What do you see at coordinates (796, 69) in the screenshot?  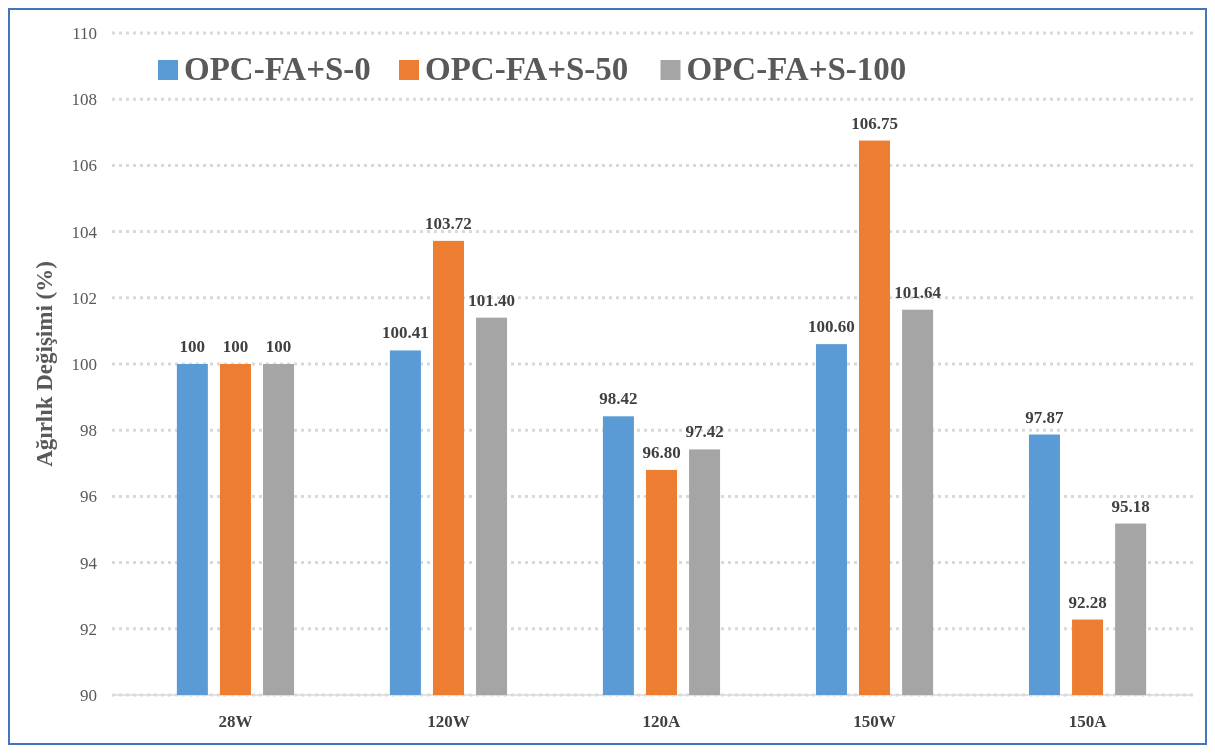 I see `legend-label: OPC-FA+S-100` at bounding box center [796, 69].